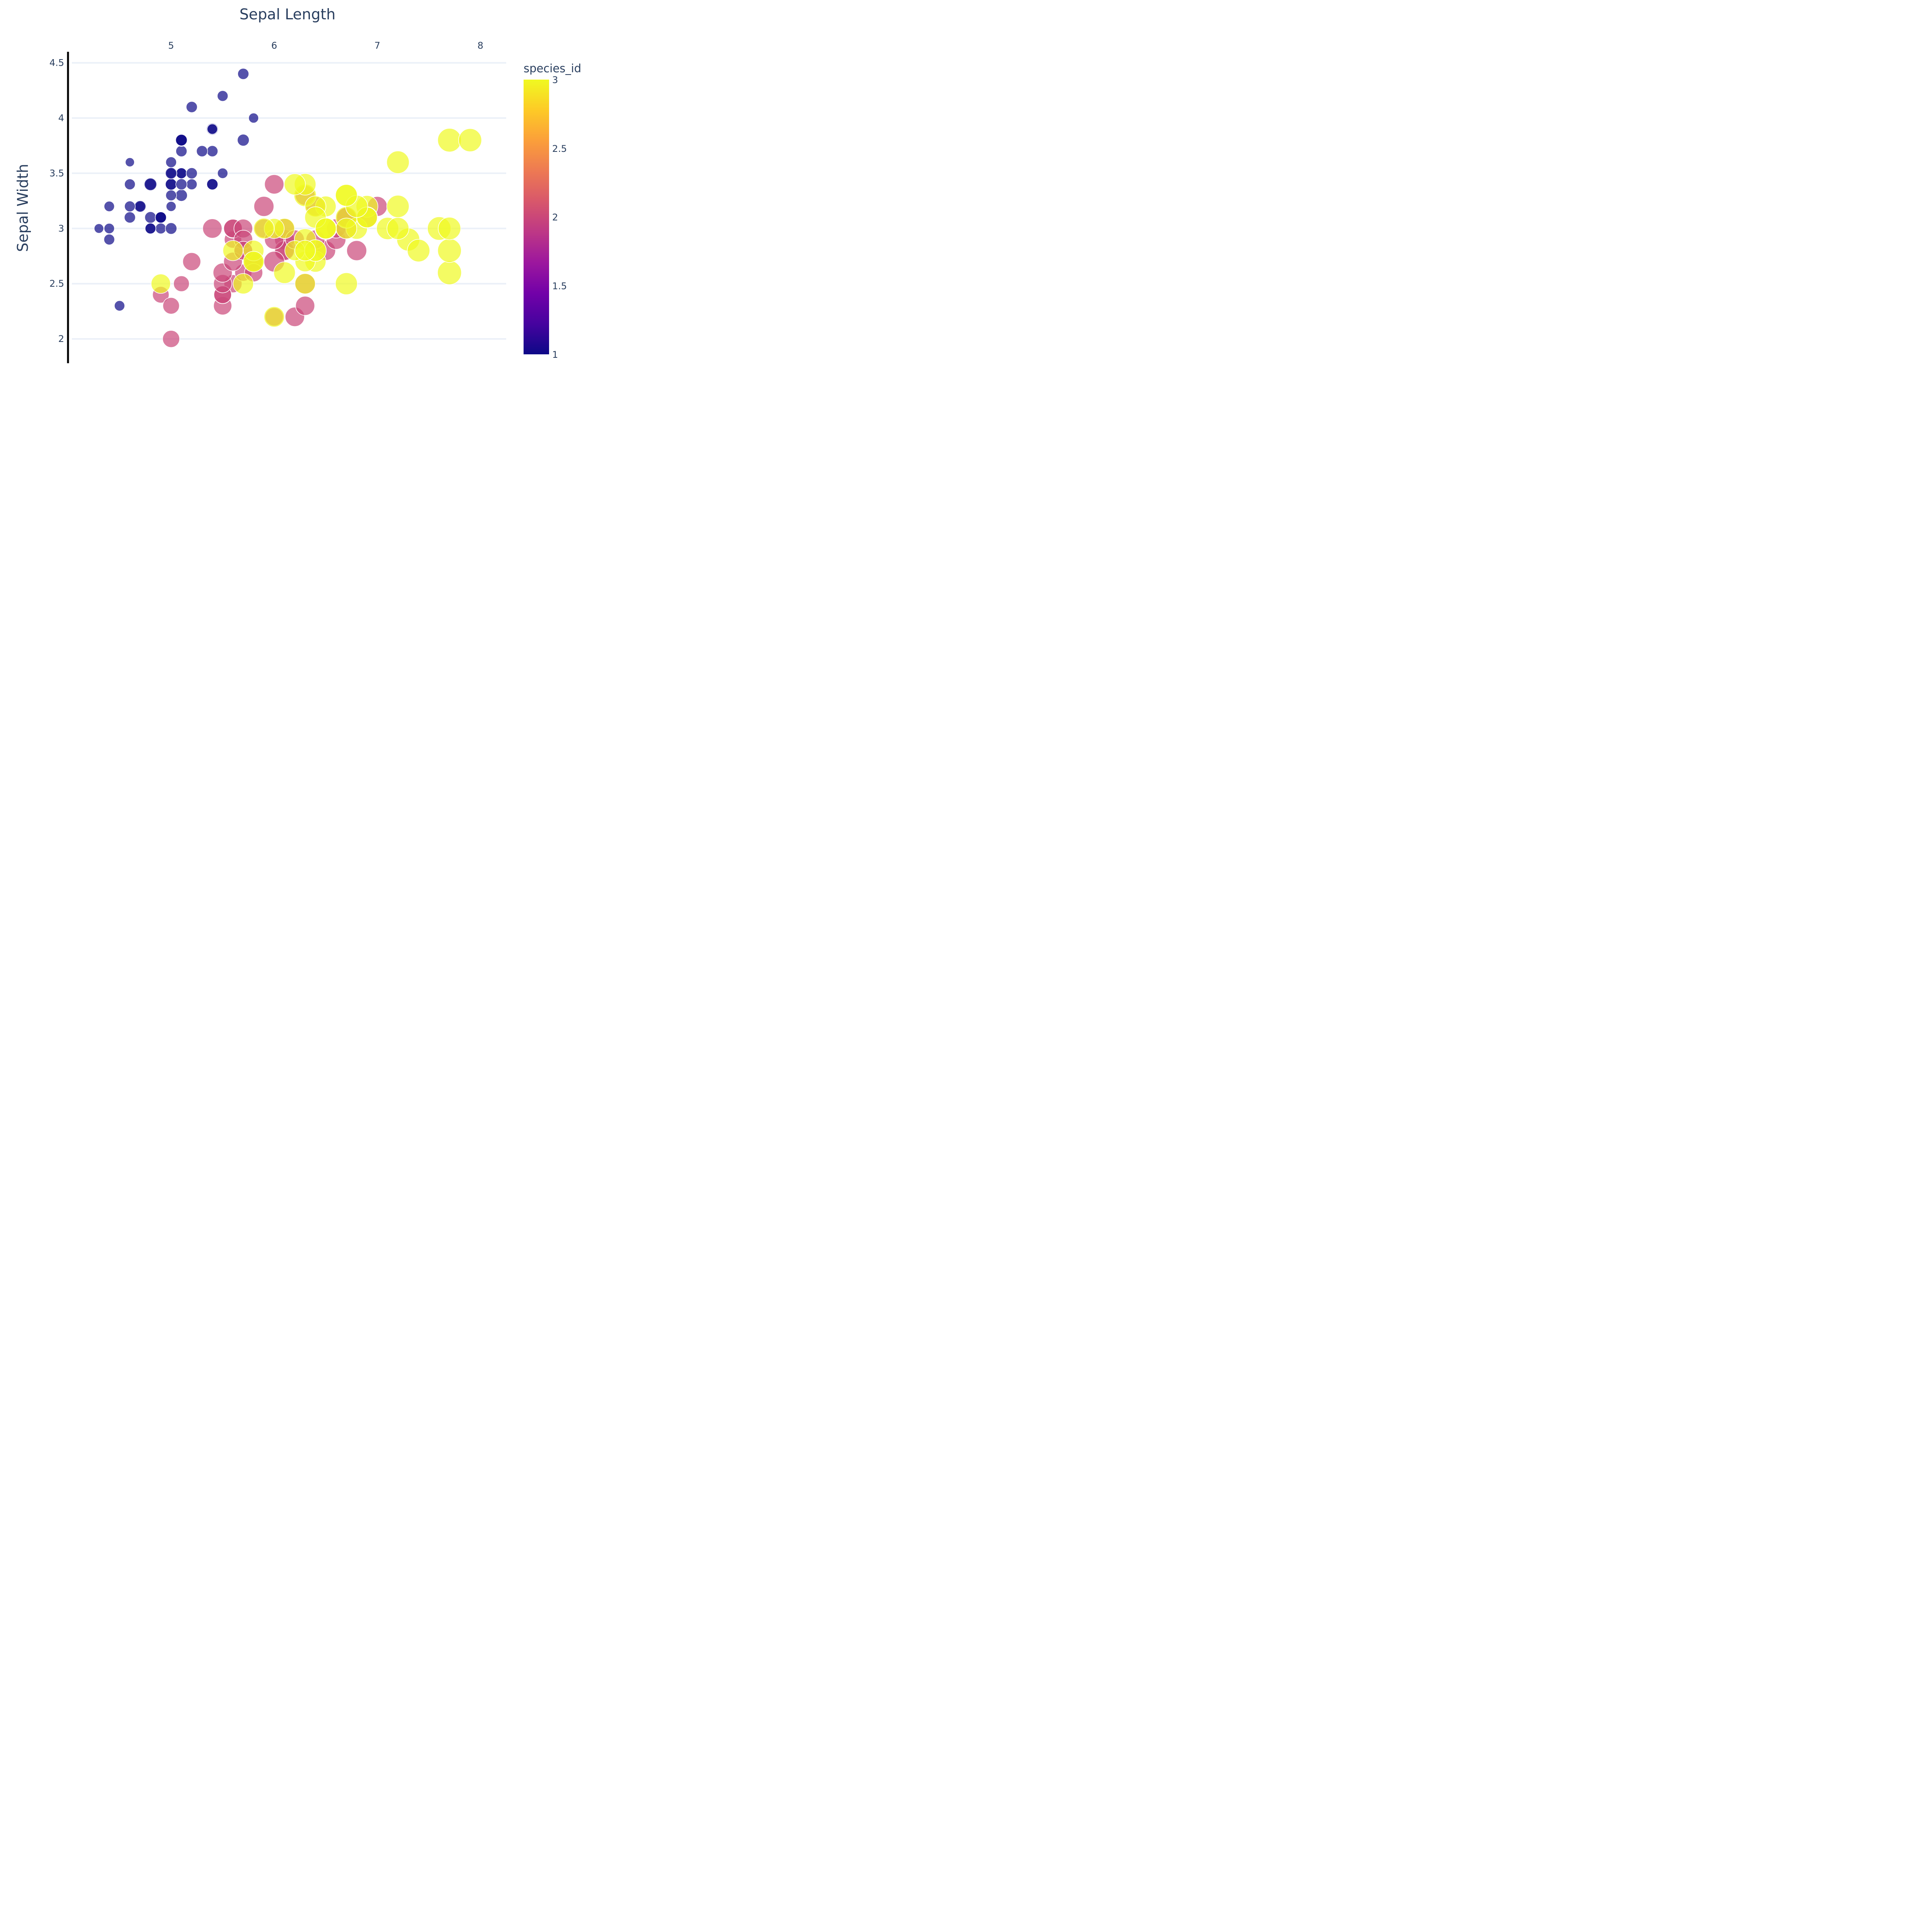 This screenshot has width=1932, height=1932. I want to click on colorbar-tick-label: 2.5, so click(560, 148).